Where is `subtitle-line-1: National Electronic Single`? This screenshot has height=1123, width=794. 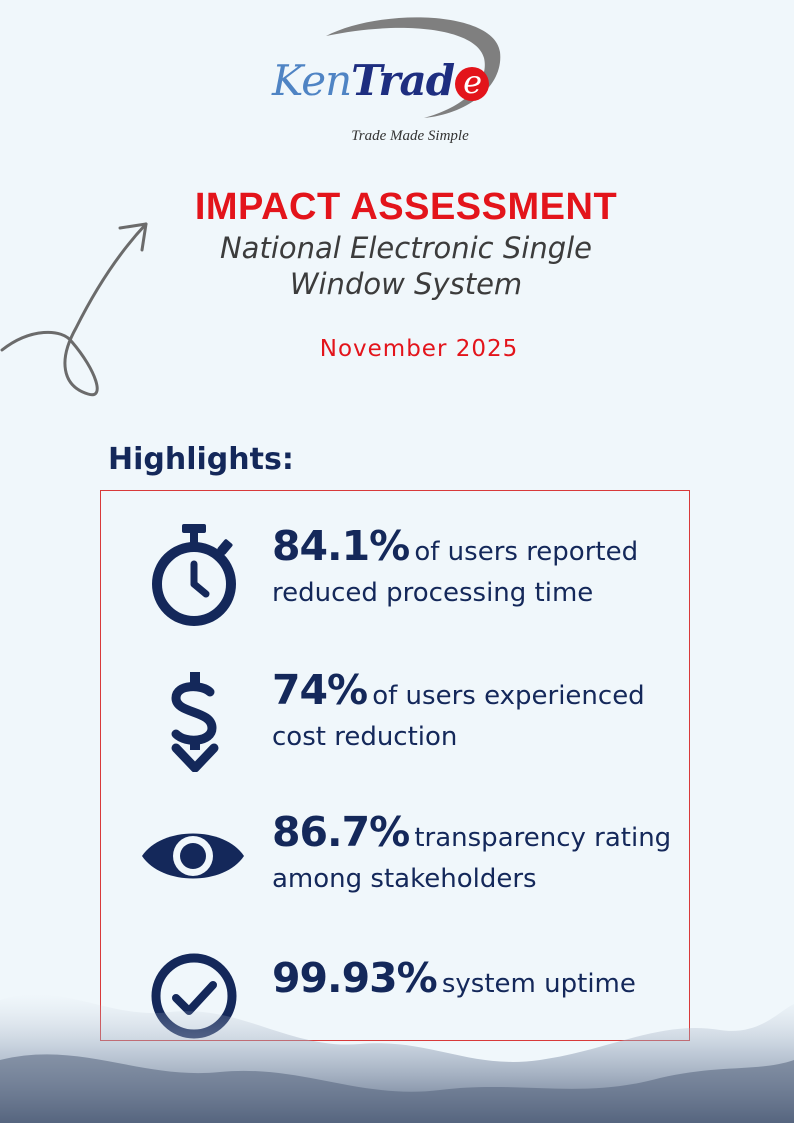
subtitle-line-1: National Electronic Single is located at coordinates (405, 248).